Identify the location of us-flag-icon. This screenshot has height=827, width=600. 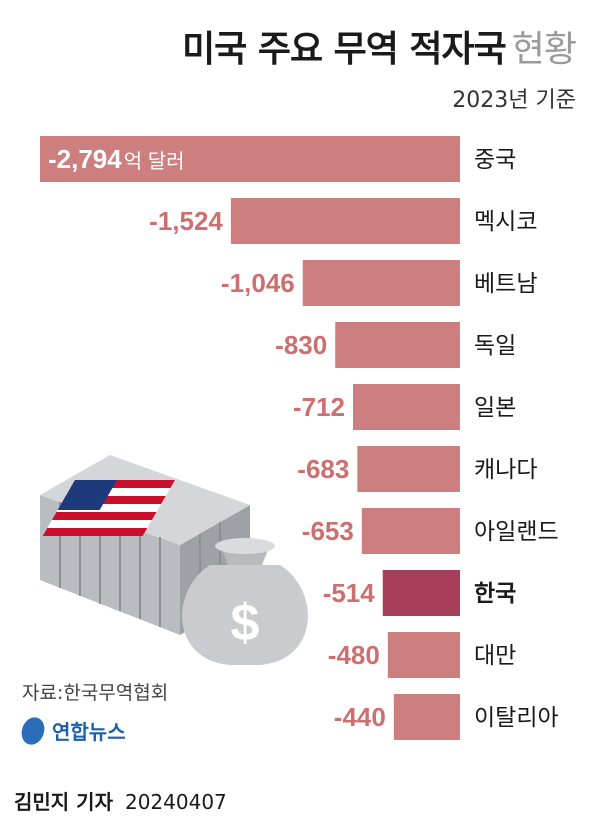
(108, 508).